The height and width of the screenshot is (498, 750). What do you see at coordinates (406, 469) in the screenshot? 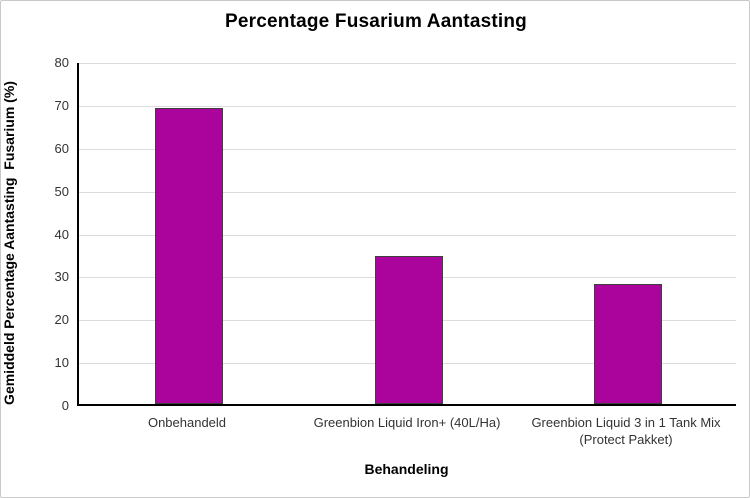
I see `x-axis-title: Behandeling` at bounding box center [406, 469].